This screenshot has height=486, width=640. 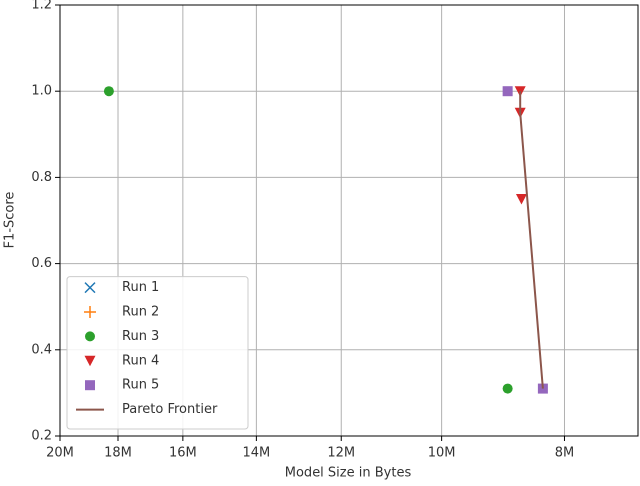 I want to click on legend: Run 1 Run 2 Run 3 Run 4 Run 5 Pareto Frontier, so click(x=157, y=353).